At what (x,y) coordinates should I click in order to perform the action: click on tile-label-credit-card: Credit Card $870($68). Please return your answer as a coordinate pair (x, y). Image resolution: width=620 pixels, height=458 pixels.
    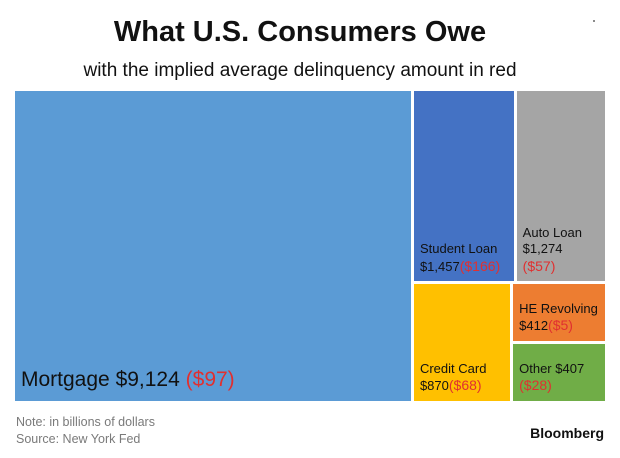
    Looking at the image, I should click on (453, 378).